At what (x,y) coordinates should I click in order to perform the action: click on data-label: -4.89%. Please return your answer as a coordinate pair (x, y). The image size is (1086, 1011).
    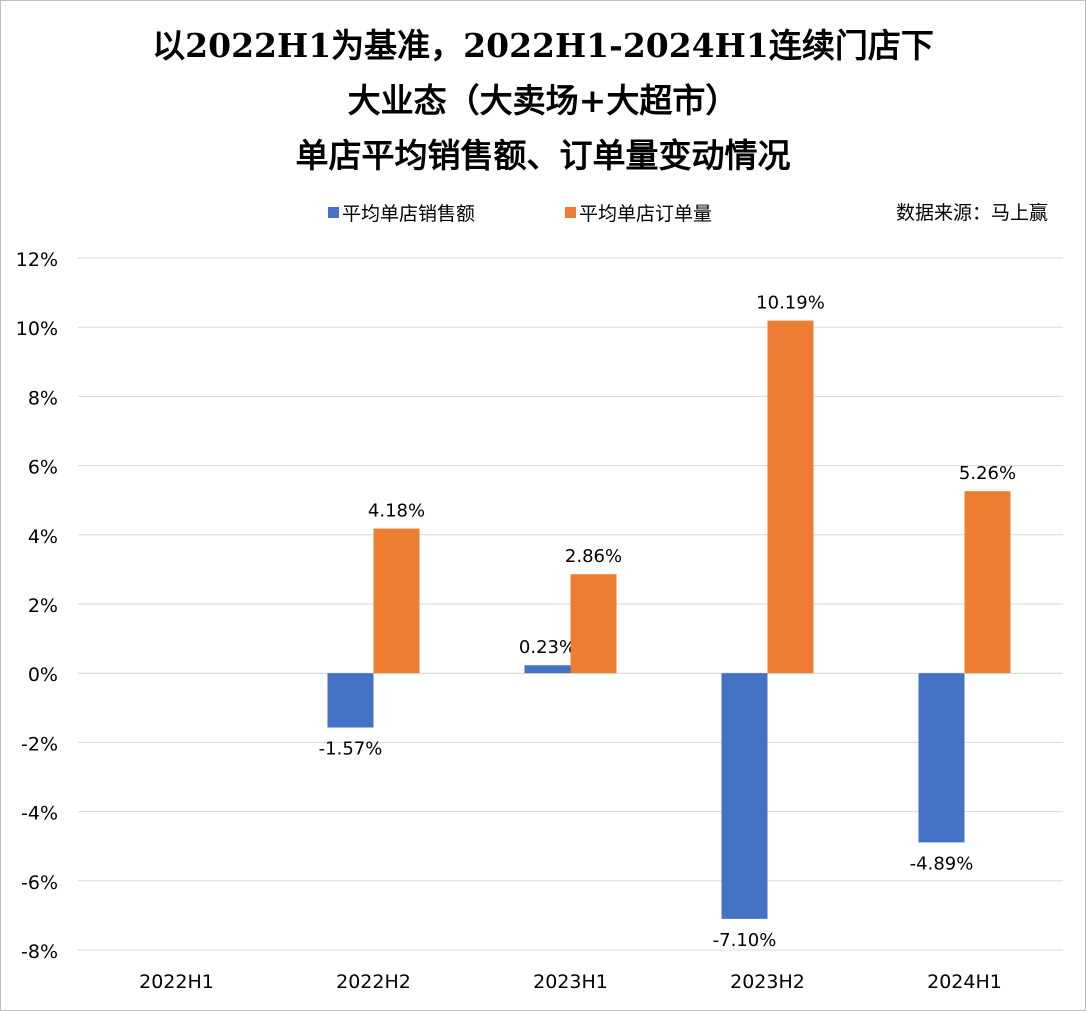
    Looking at the image, I should click on (942, 863).